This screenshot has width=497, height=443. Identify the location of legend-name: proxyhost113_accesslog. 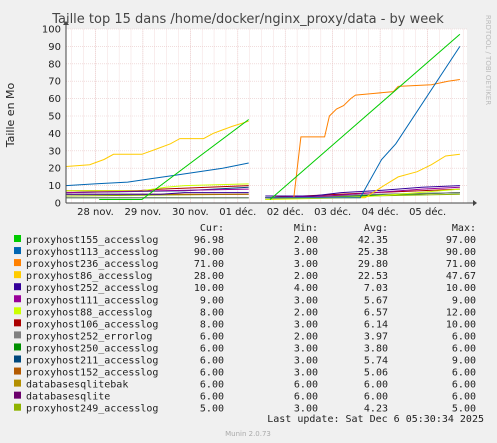
(92, 252).